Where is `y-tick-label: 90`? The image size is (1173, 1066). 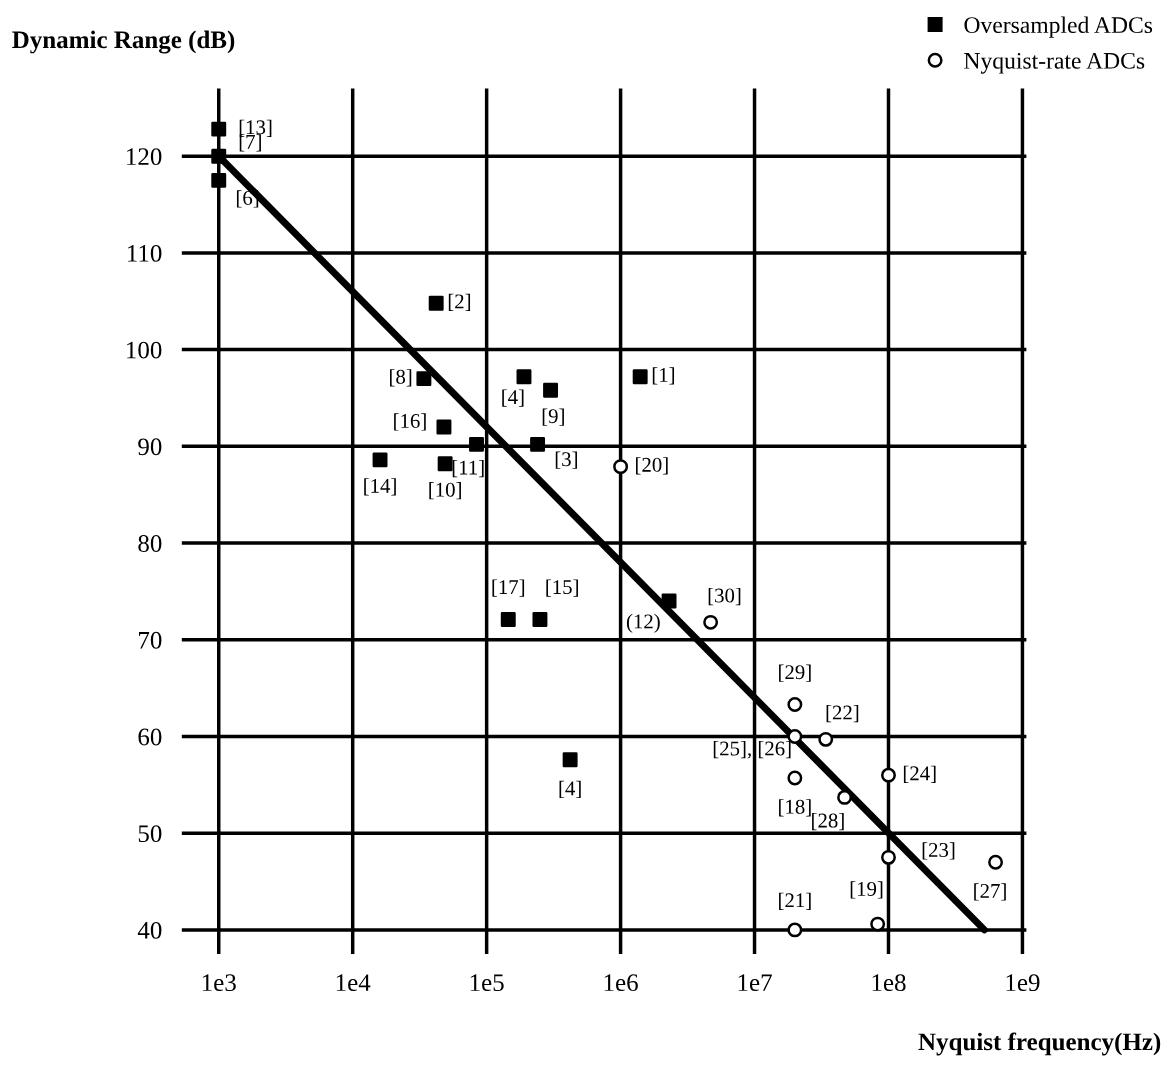 y-tick-label: 90 is located at coordinates (150, 447).